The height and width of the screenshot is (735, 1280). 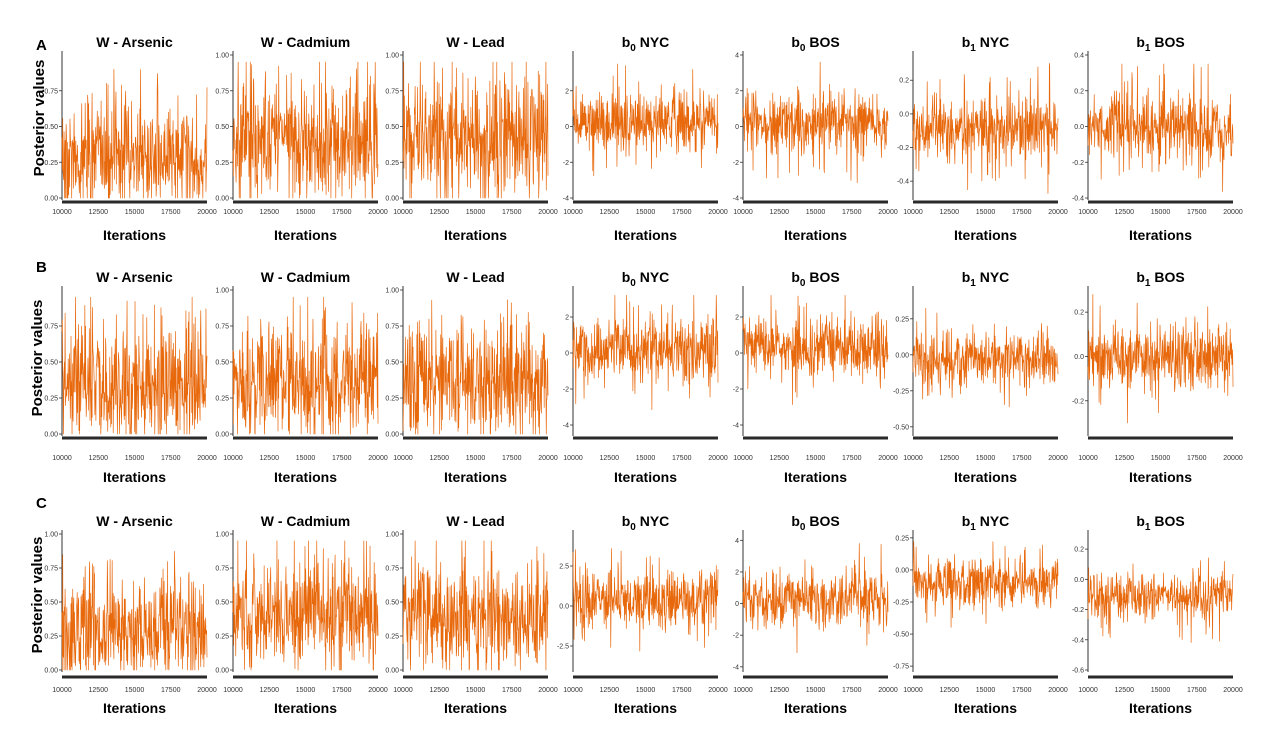 I want to click on y-tick-label: -2.5, so click(x=563, y=647).